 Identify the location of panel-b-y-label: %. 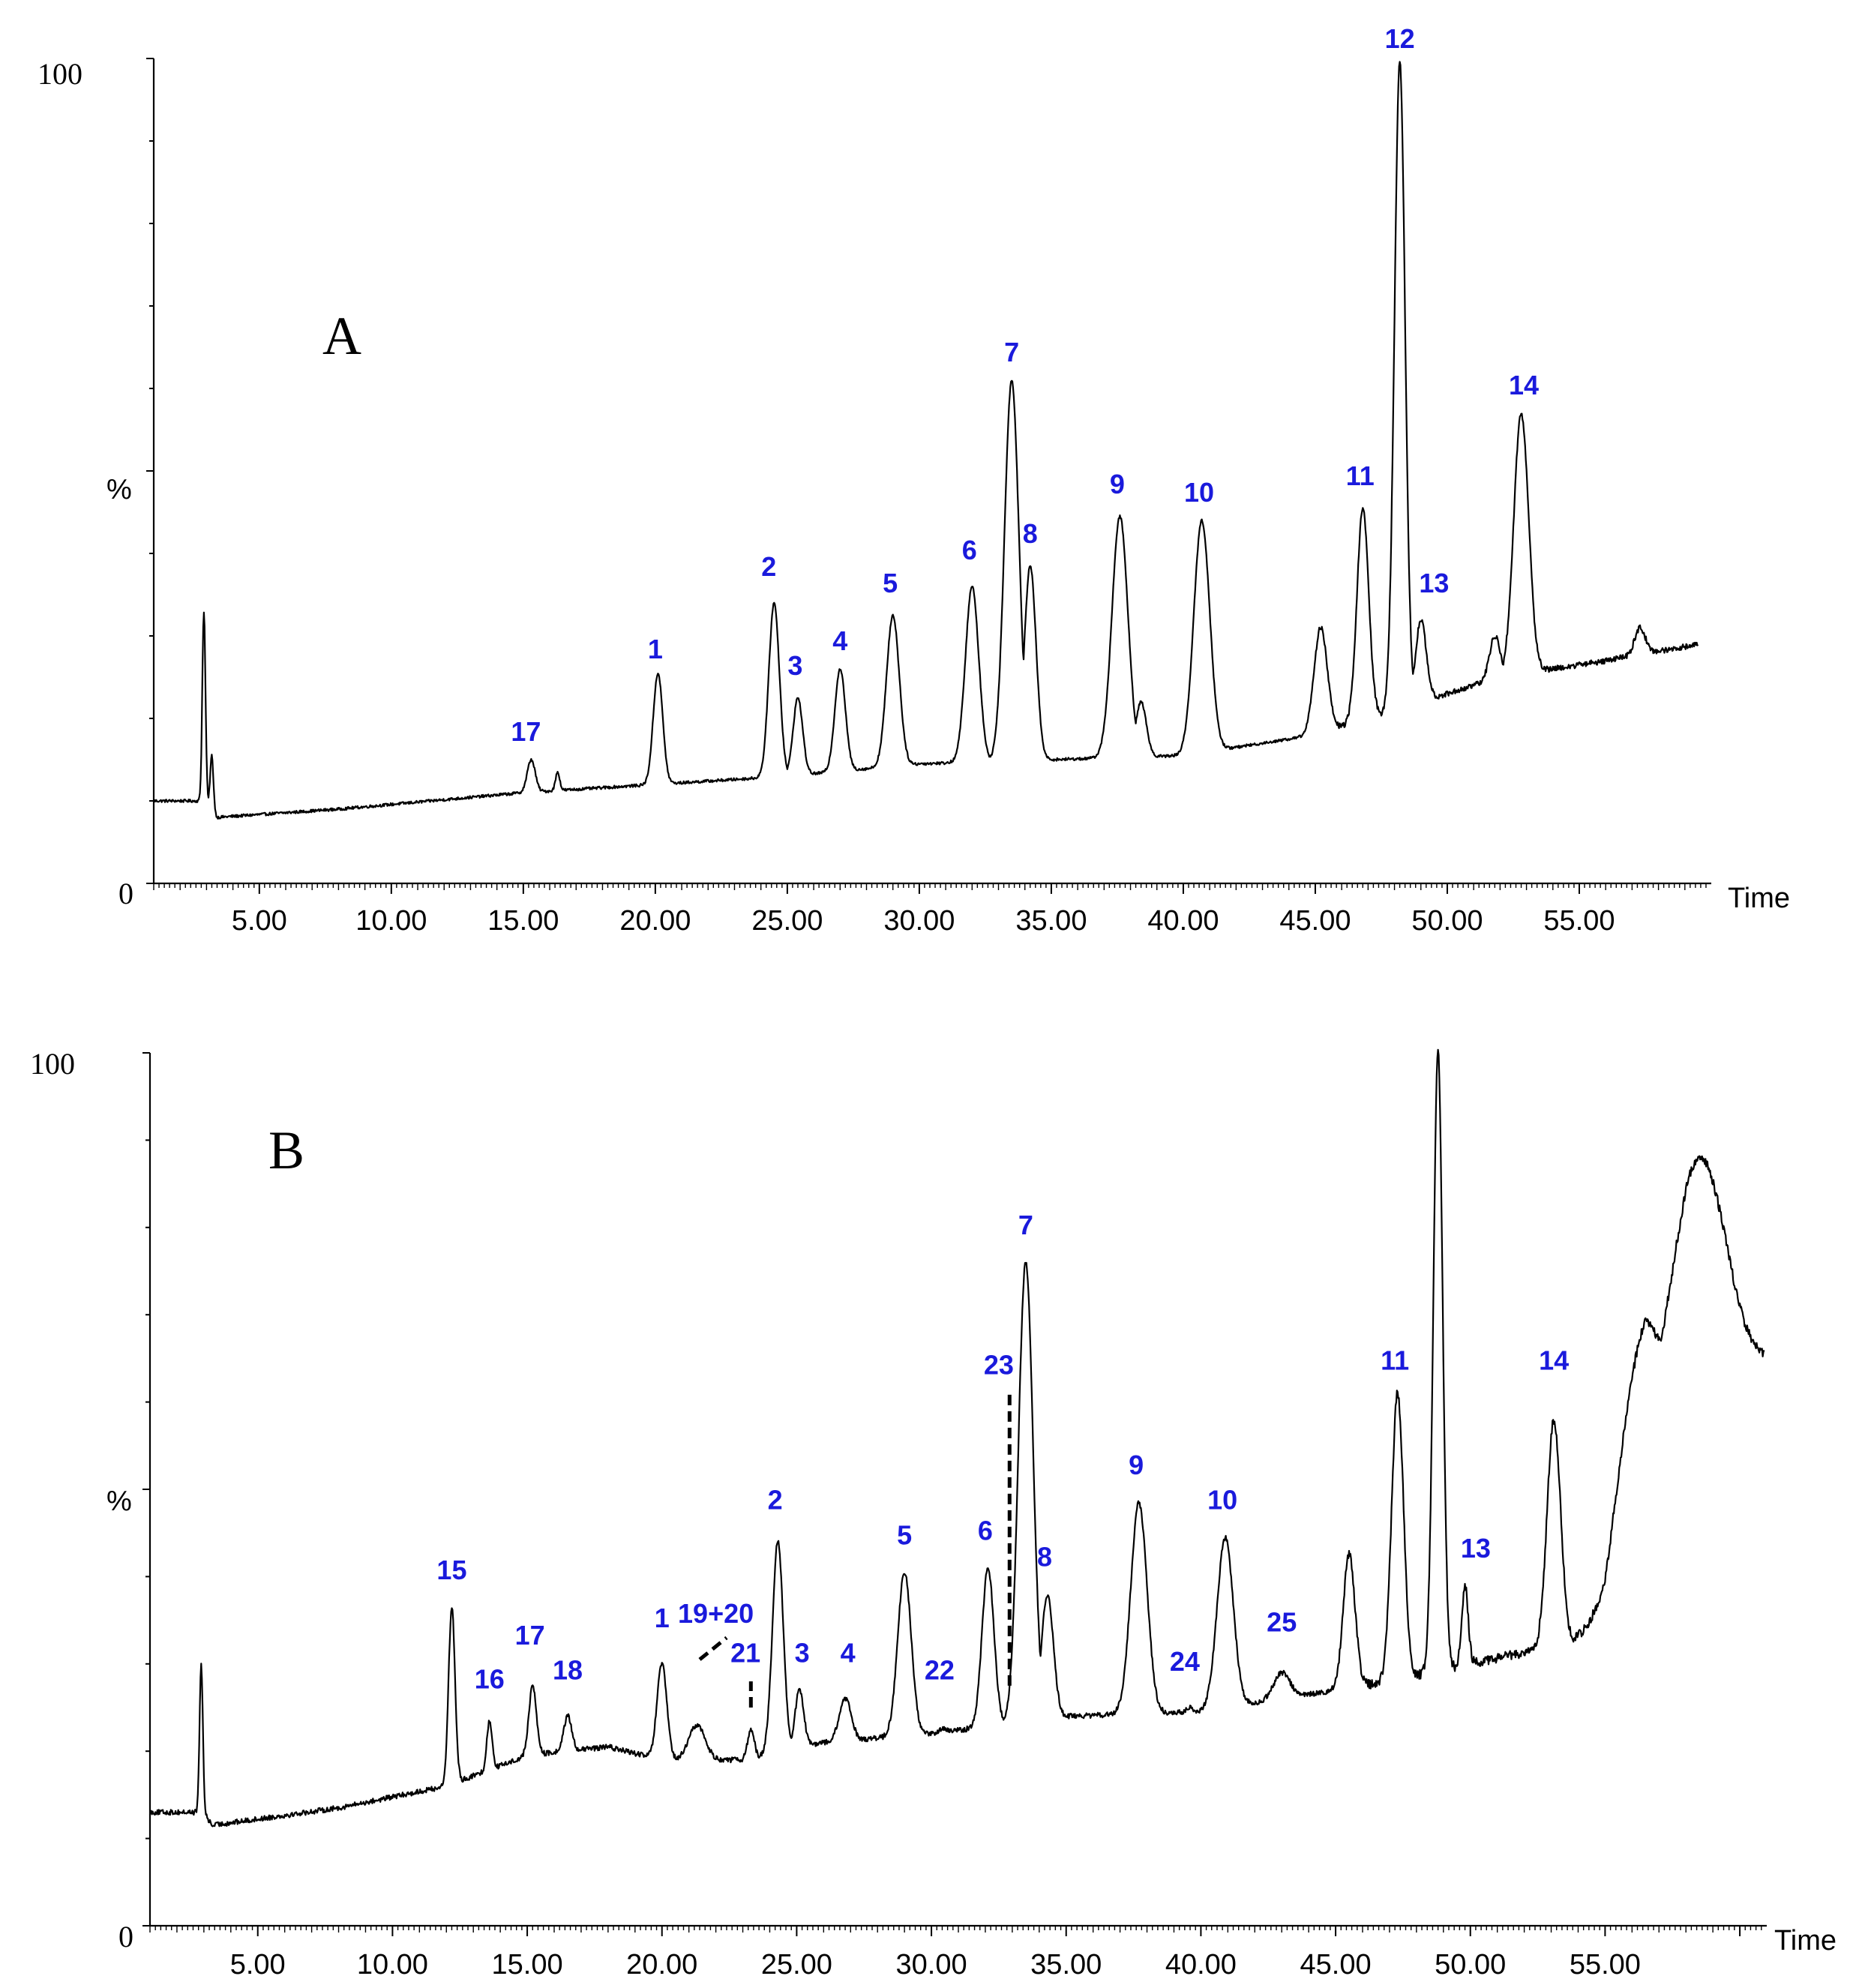
(119, 1501).